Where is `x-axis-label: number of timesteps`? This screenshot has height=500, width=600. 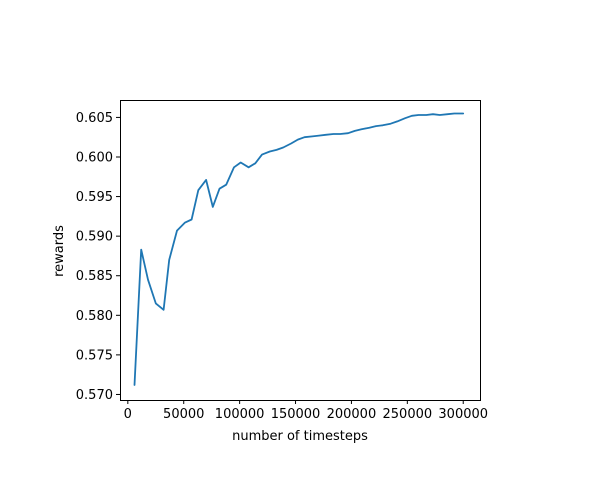 x-axis-label: number of timesteps is located at coordinates (300, 436).